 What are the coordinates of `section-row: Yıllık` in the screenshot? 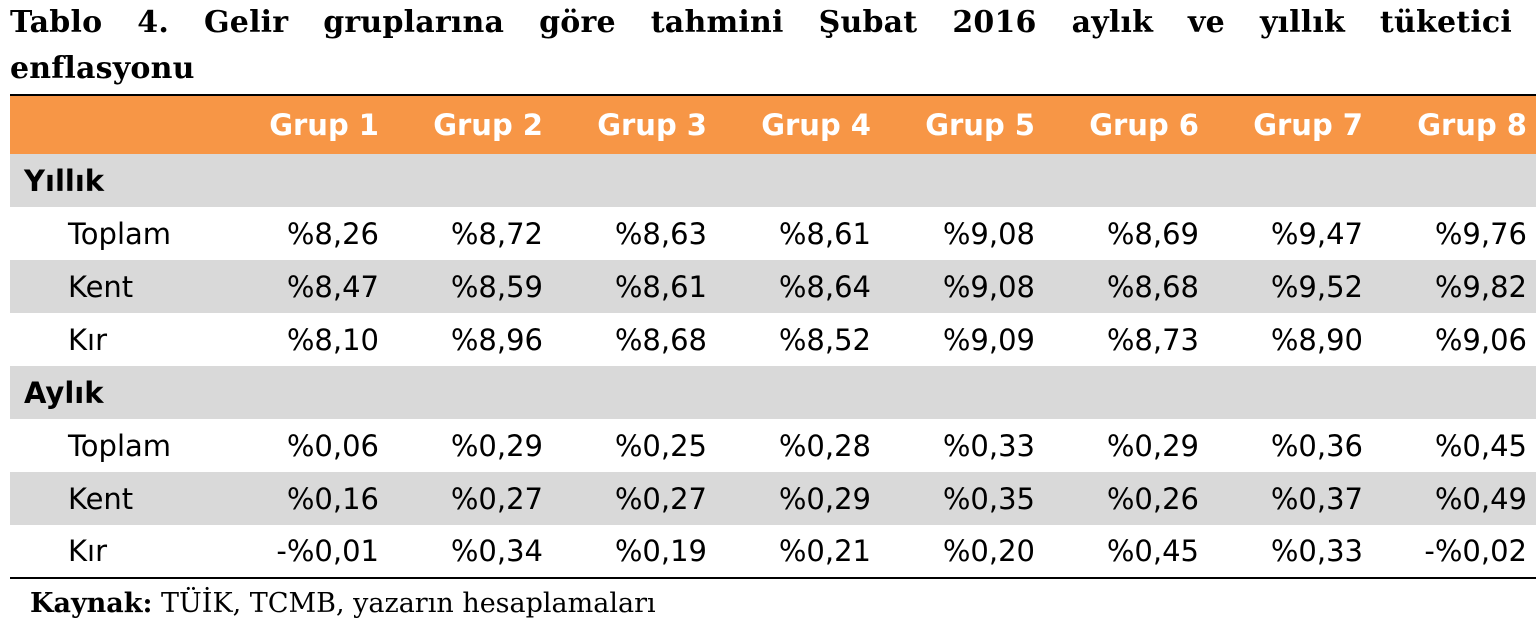 It's located at (773, 180).